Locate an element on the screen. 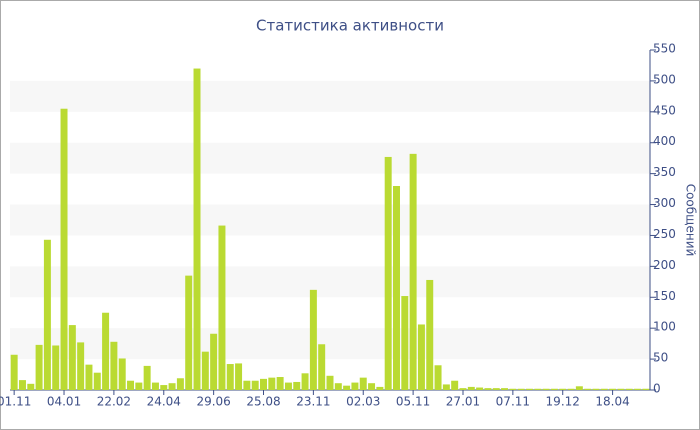 This screenshot has width=700, height=430. y-tick-label: 350 is located at coordinates (664, 172).